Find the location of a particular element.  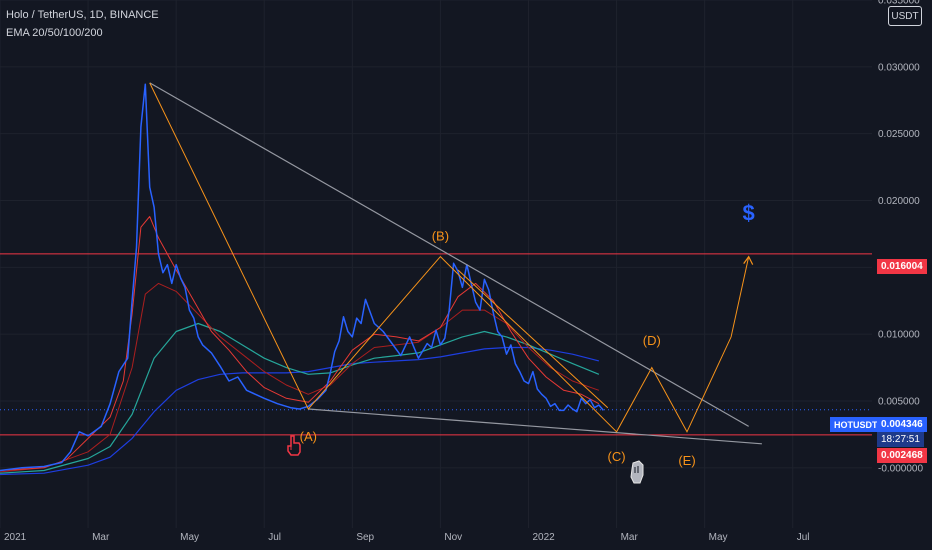

symbol-tag: HOTUSDT is located at coordinates (856, 424).